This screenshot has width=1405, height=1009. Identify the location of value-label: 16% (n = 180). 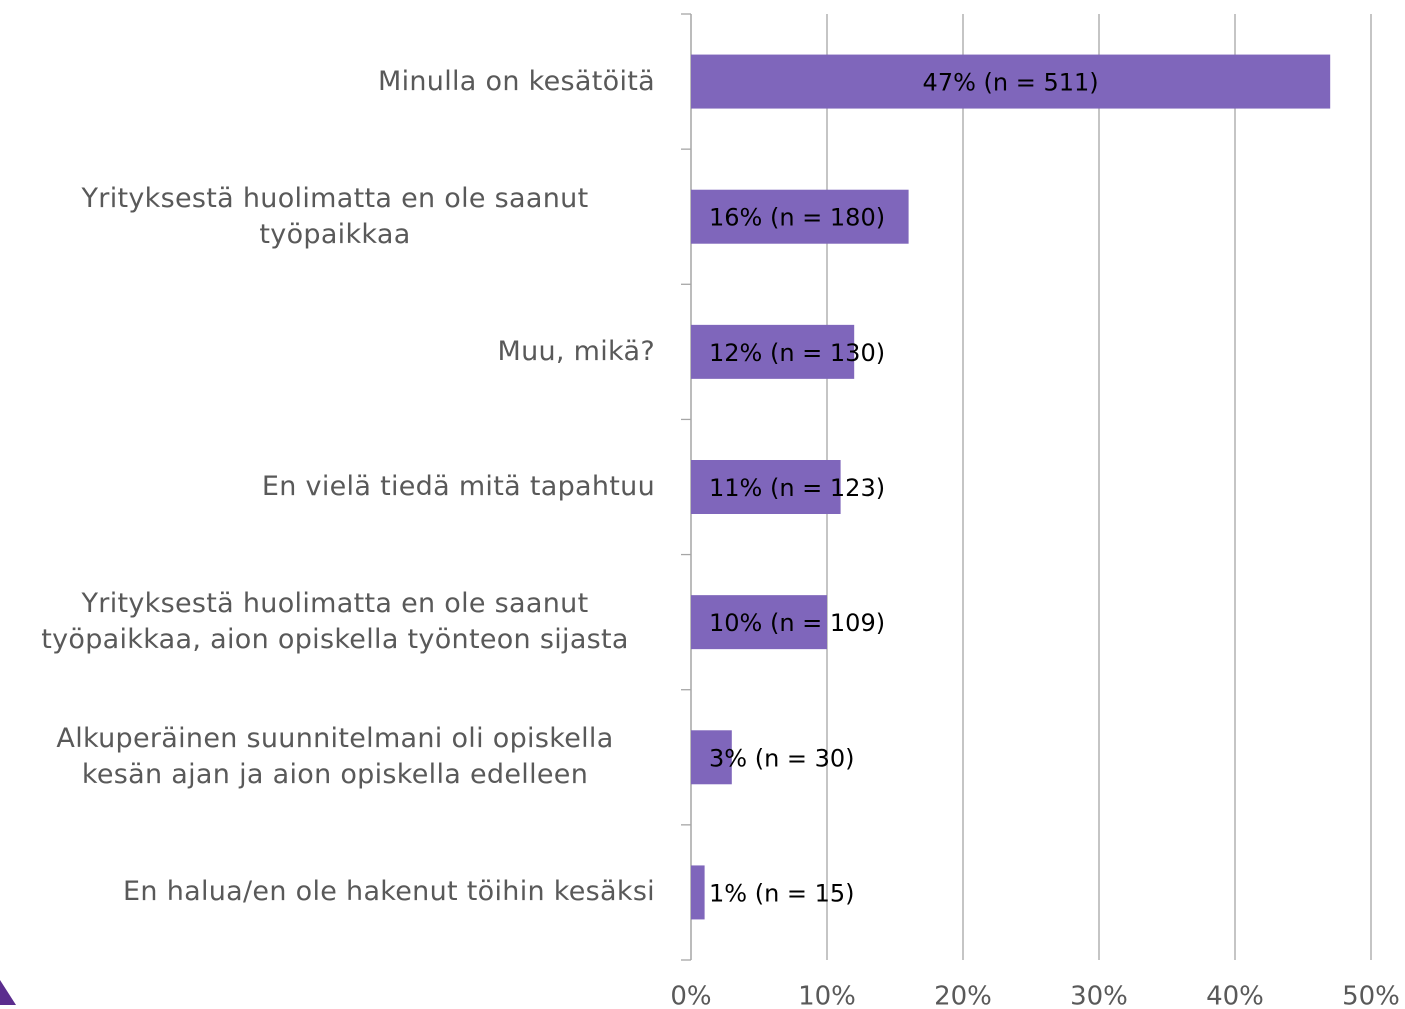
(797, 218).